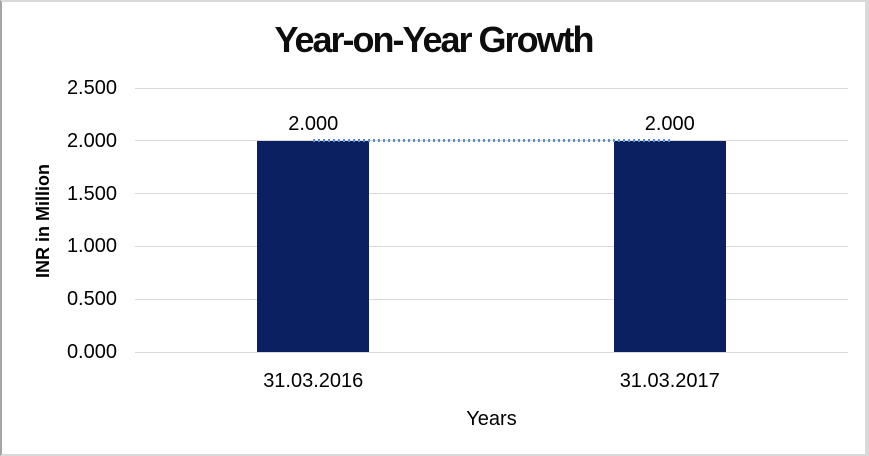 The height and width of the screenshot is (456, 869). What do you see at coordinates (669, 381) in the screenshot?
I see `x-axis-tick-label: 31.03.2017` at bounding box center [669, 381].